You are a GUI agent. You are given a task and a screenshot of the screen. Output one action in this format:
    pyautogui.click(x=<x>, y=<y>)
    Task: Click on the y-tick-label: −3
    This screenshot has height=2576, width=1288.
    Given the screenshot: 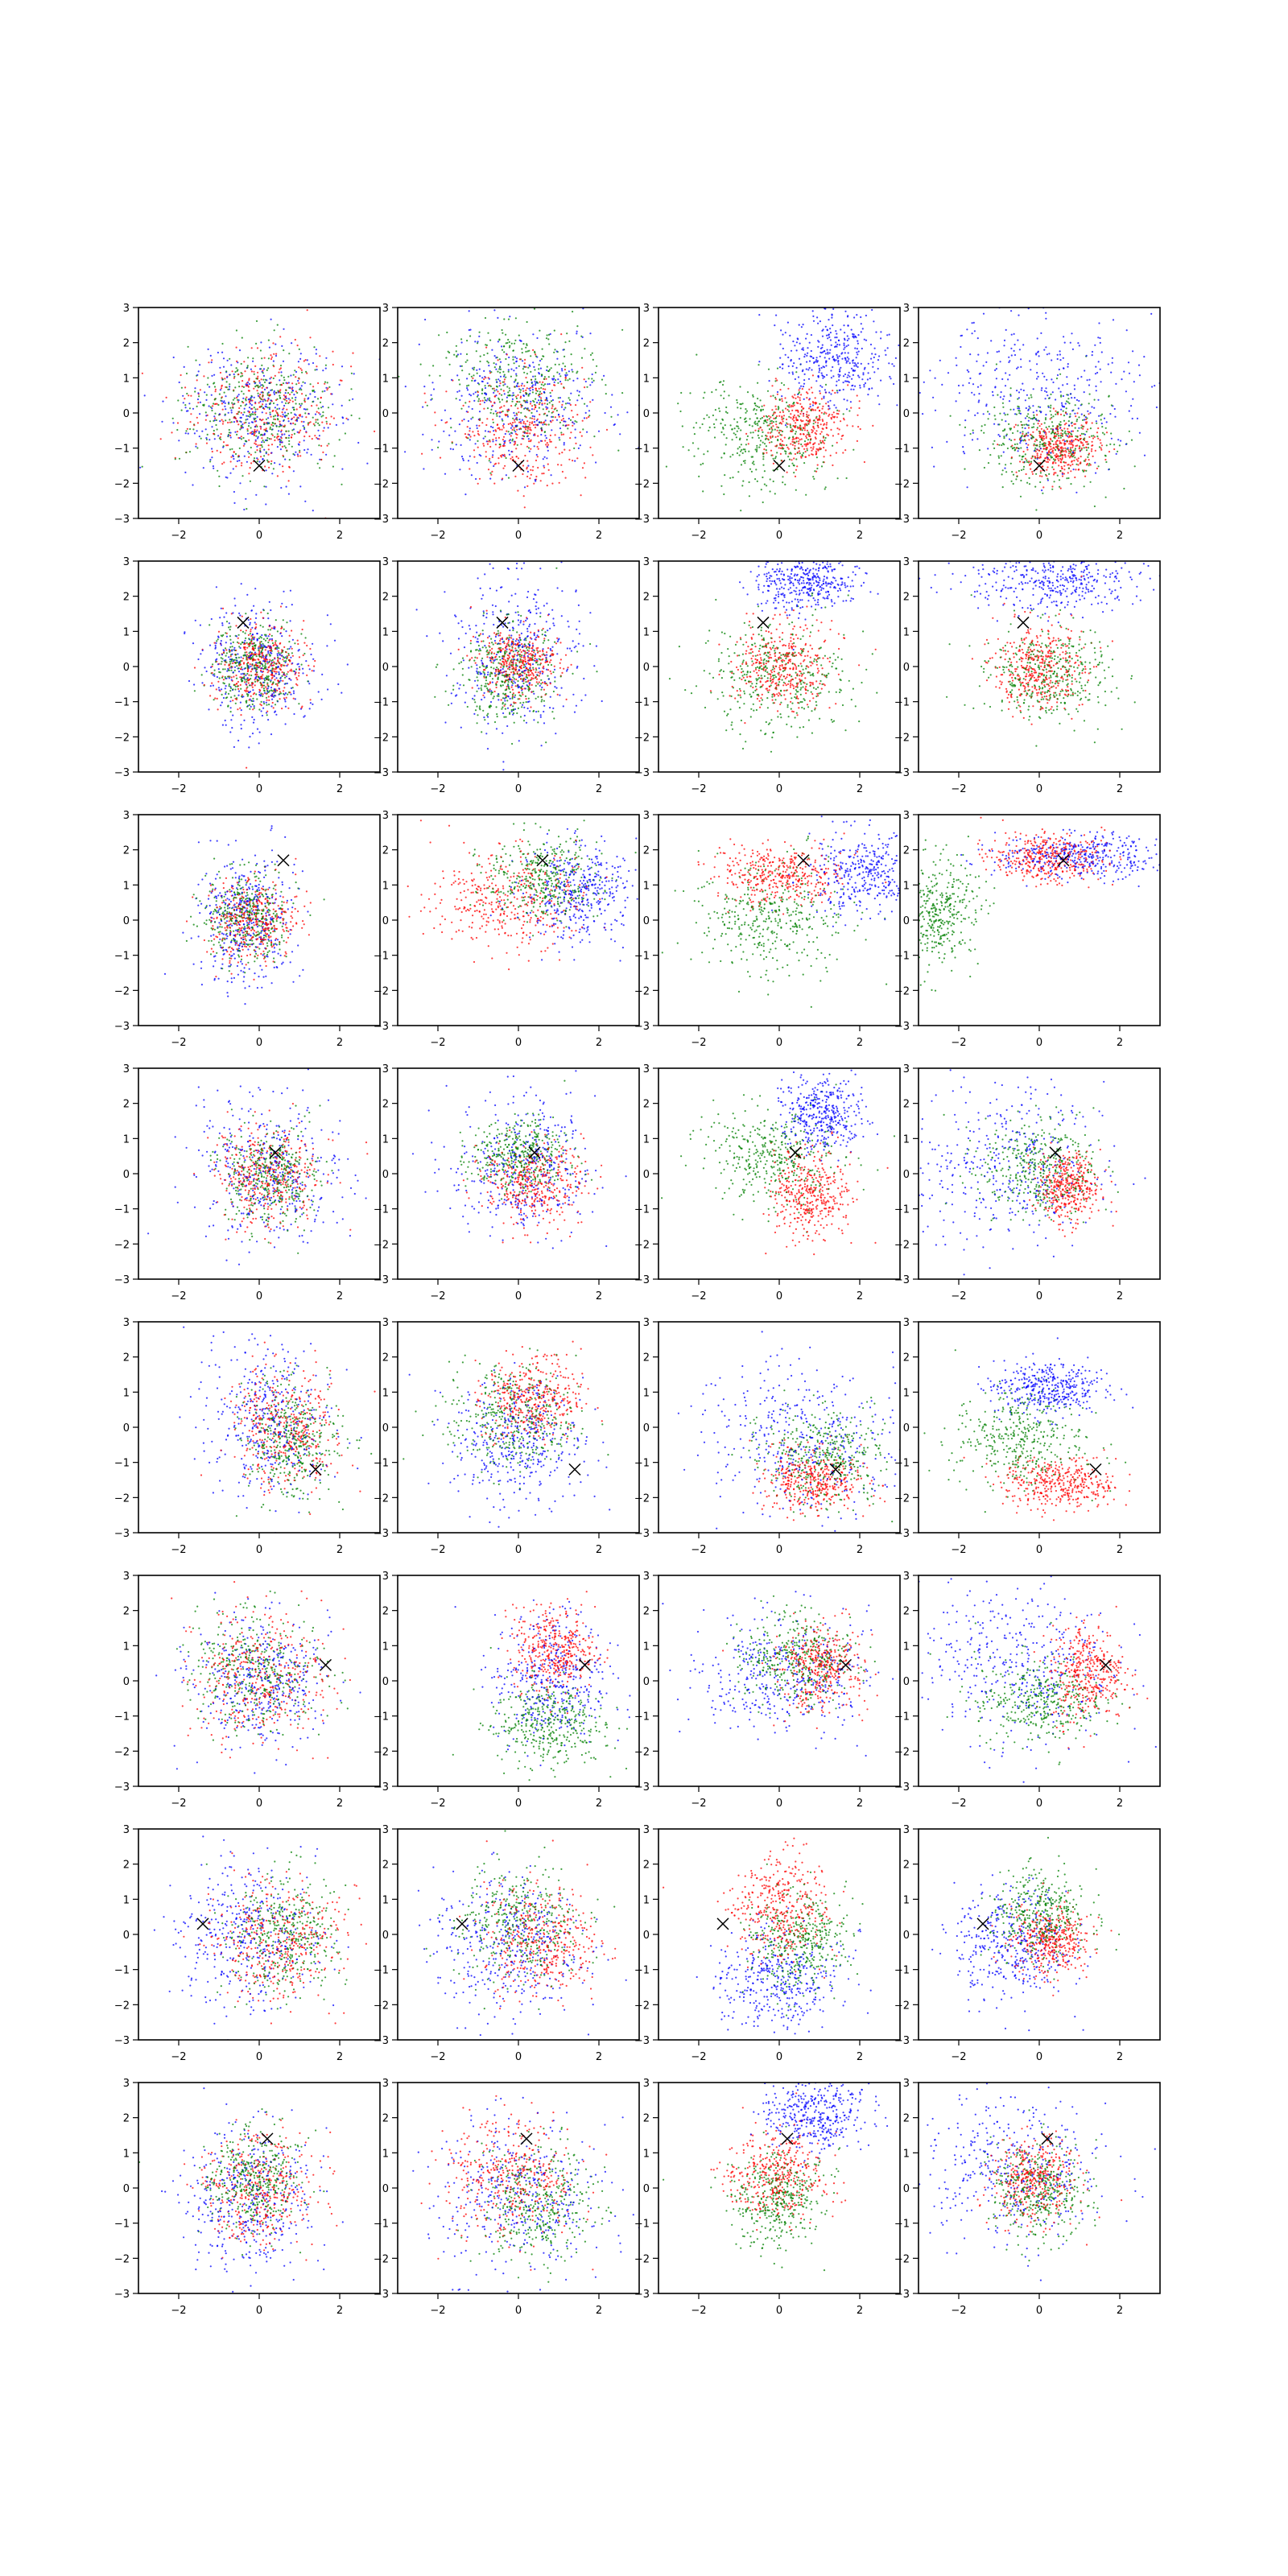 What is the action you would take?
    pyautogui.click(x=642, y=520)
    